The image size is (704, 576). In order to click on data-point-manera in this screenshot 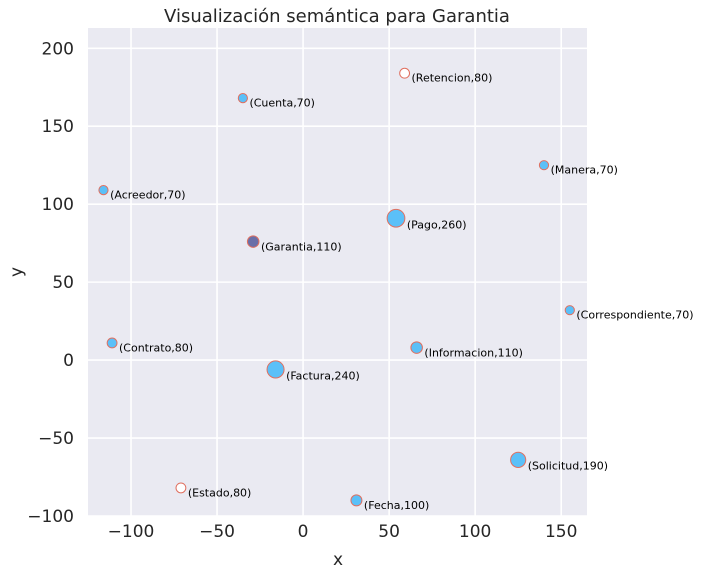, I will do `click(544, 165)`.